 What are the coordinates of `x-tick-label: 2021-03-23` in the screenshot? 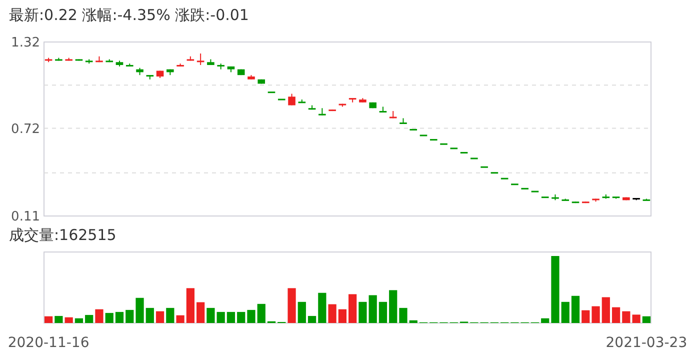 It's located at (647, 343).